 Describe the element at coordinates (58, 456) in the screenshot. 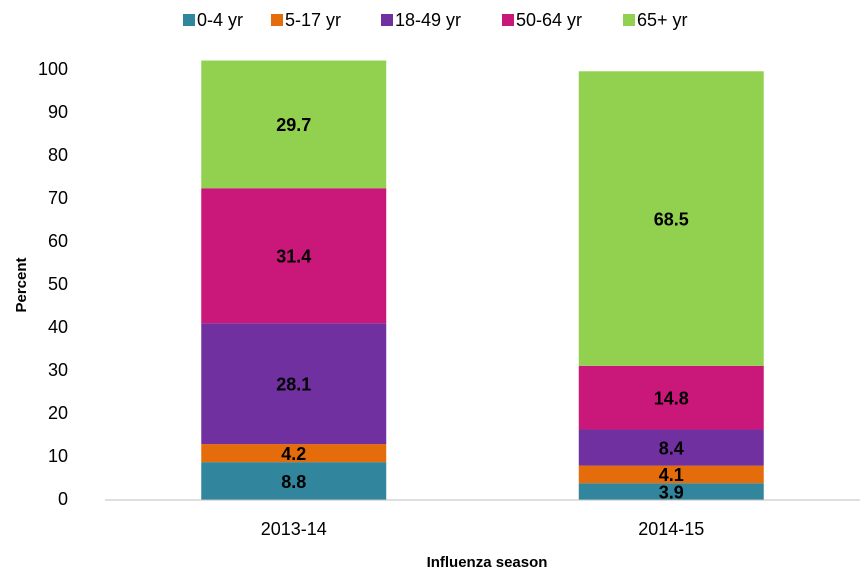

I see `y-tick-label: 10` at that location.